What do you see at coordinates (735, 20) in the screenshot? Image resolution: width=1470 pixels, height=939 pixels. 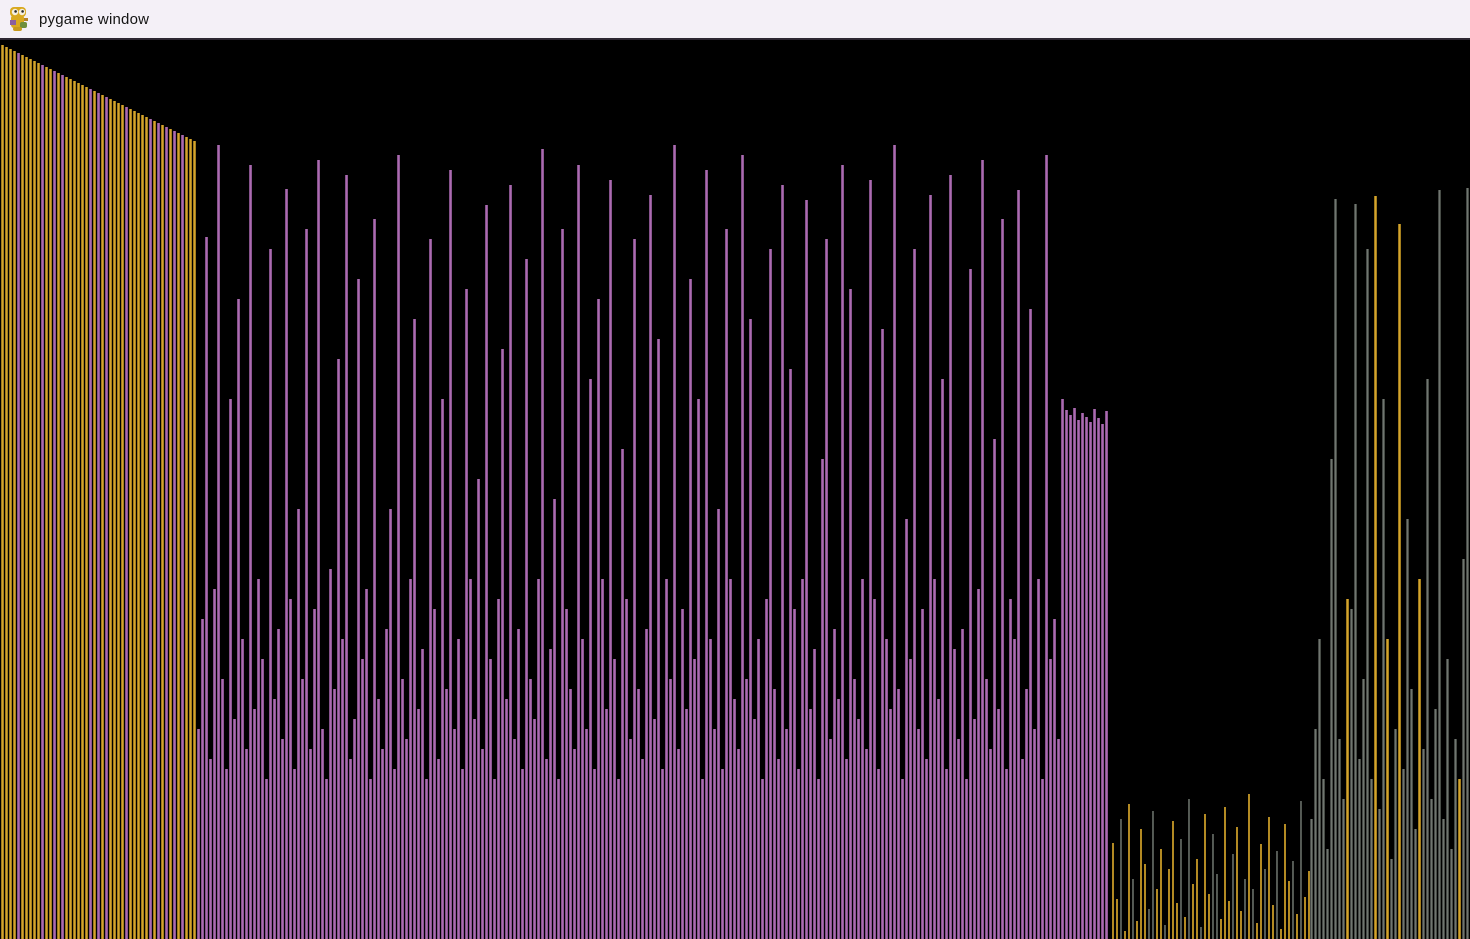 I see `title-bar: pygame window` at bounding box center [735, 20].